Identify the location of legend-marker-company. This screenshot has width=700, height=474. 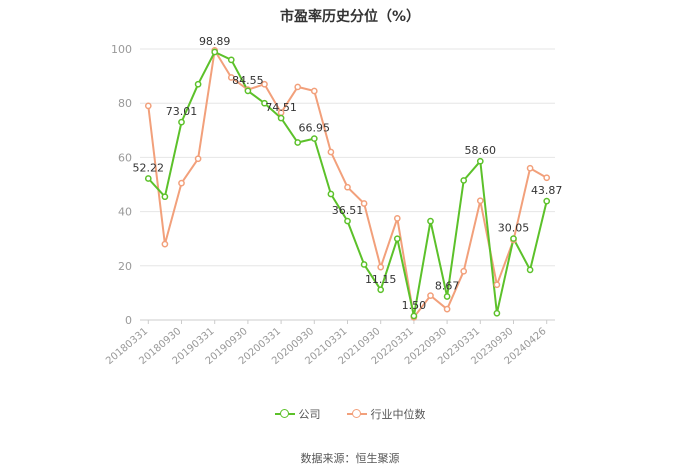
(284, 414).